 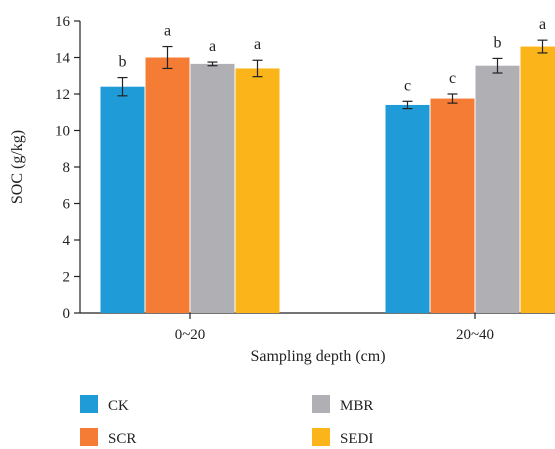 I want to click on y-tick-label: 14, so click(x=63, y=59).